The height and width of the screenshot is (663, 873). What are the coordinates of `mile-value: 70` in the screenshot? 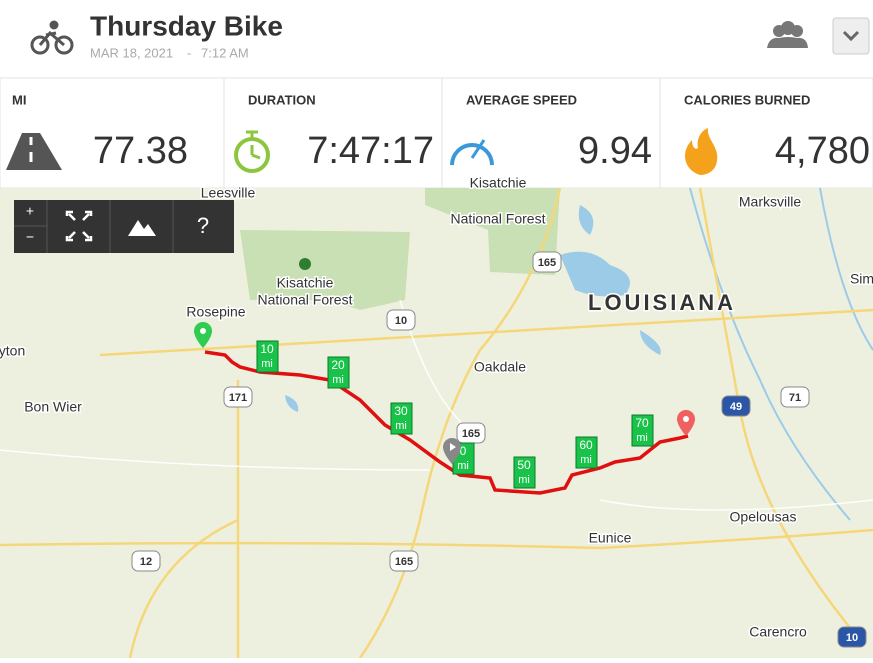 It's located at (642, 423).